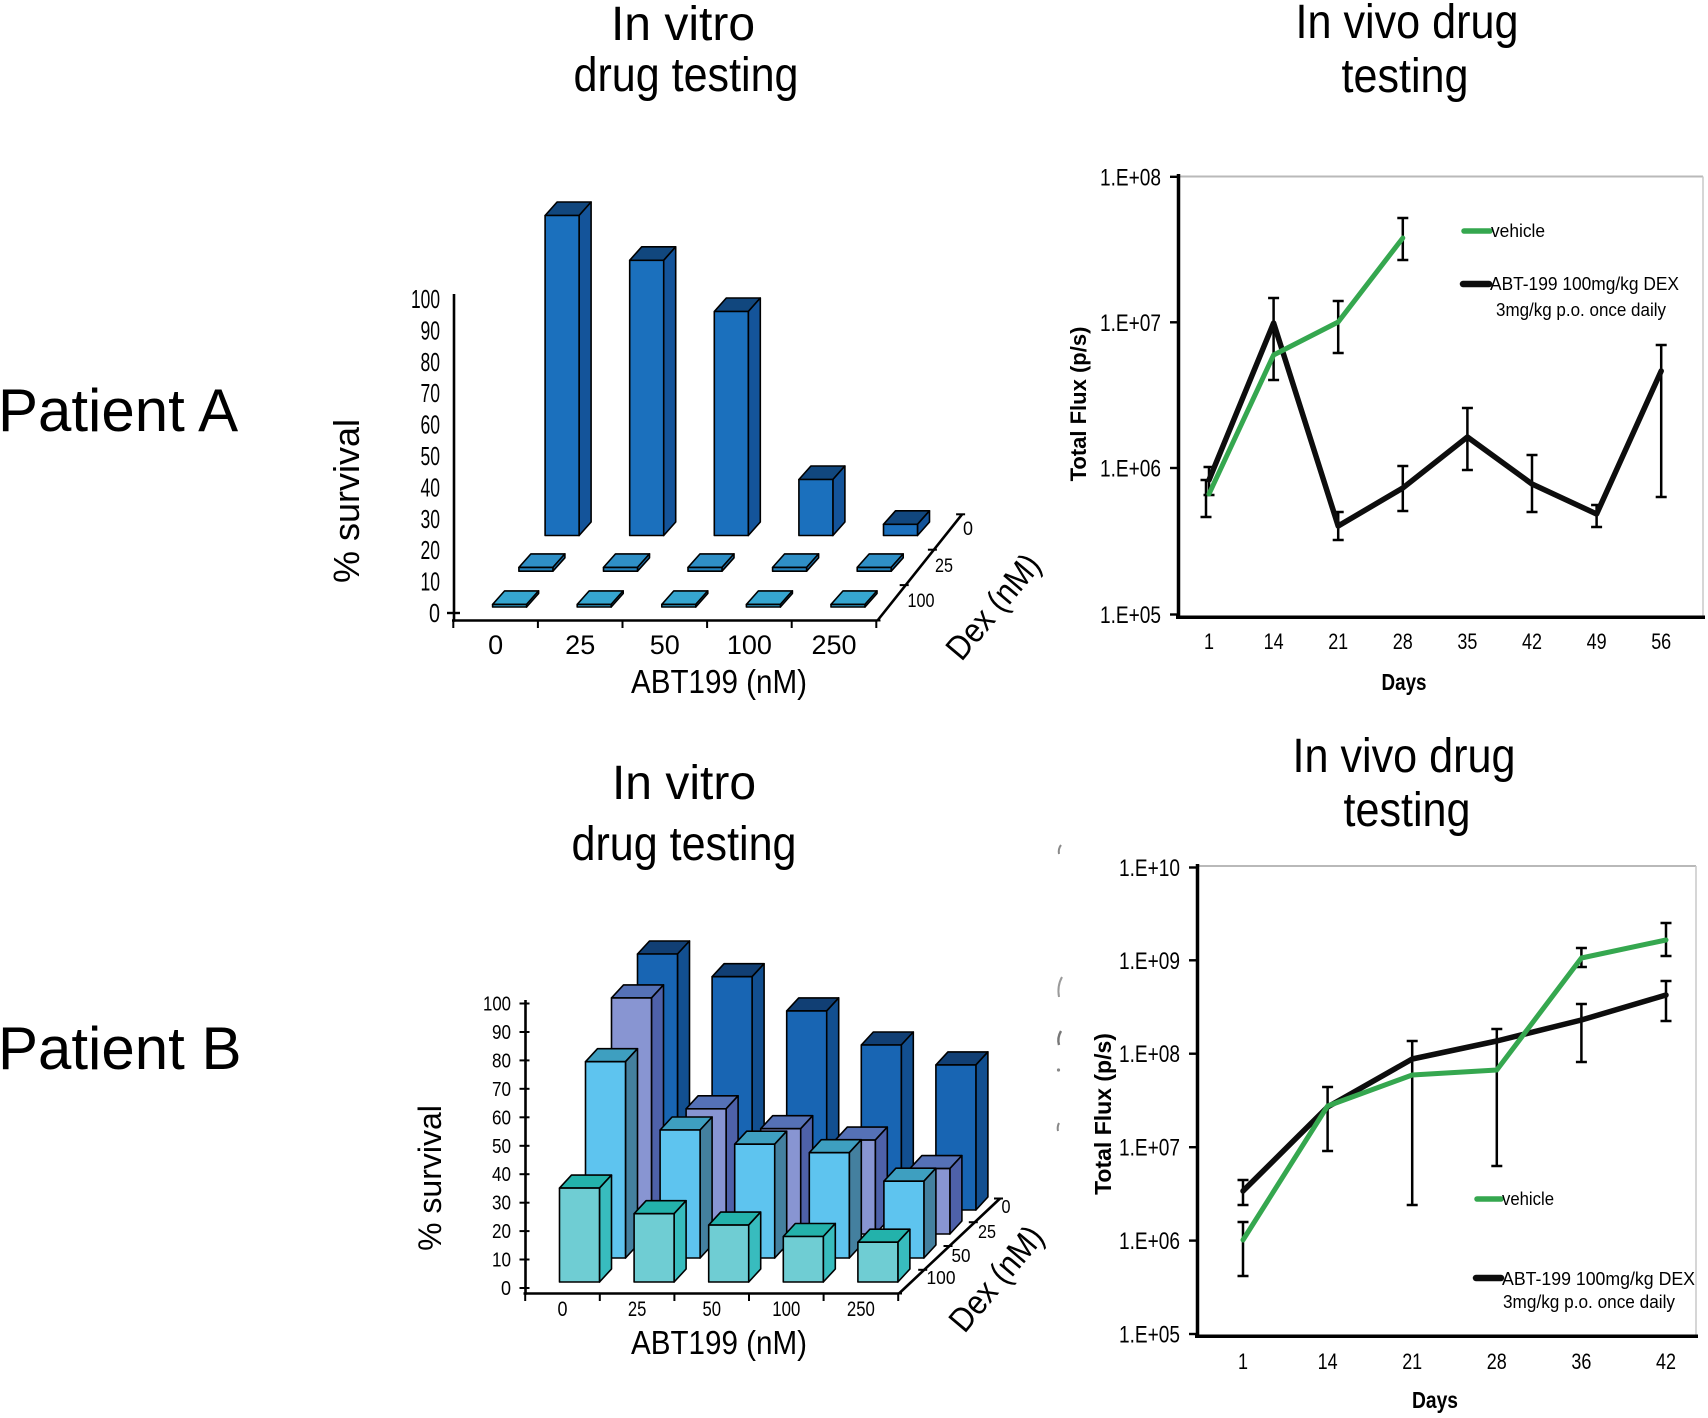  I want to click on svg-text: 1.E+10, so click(1149, 868).